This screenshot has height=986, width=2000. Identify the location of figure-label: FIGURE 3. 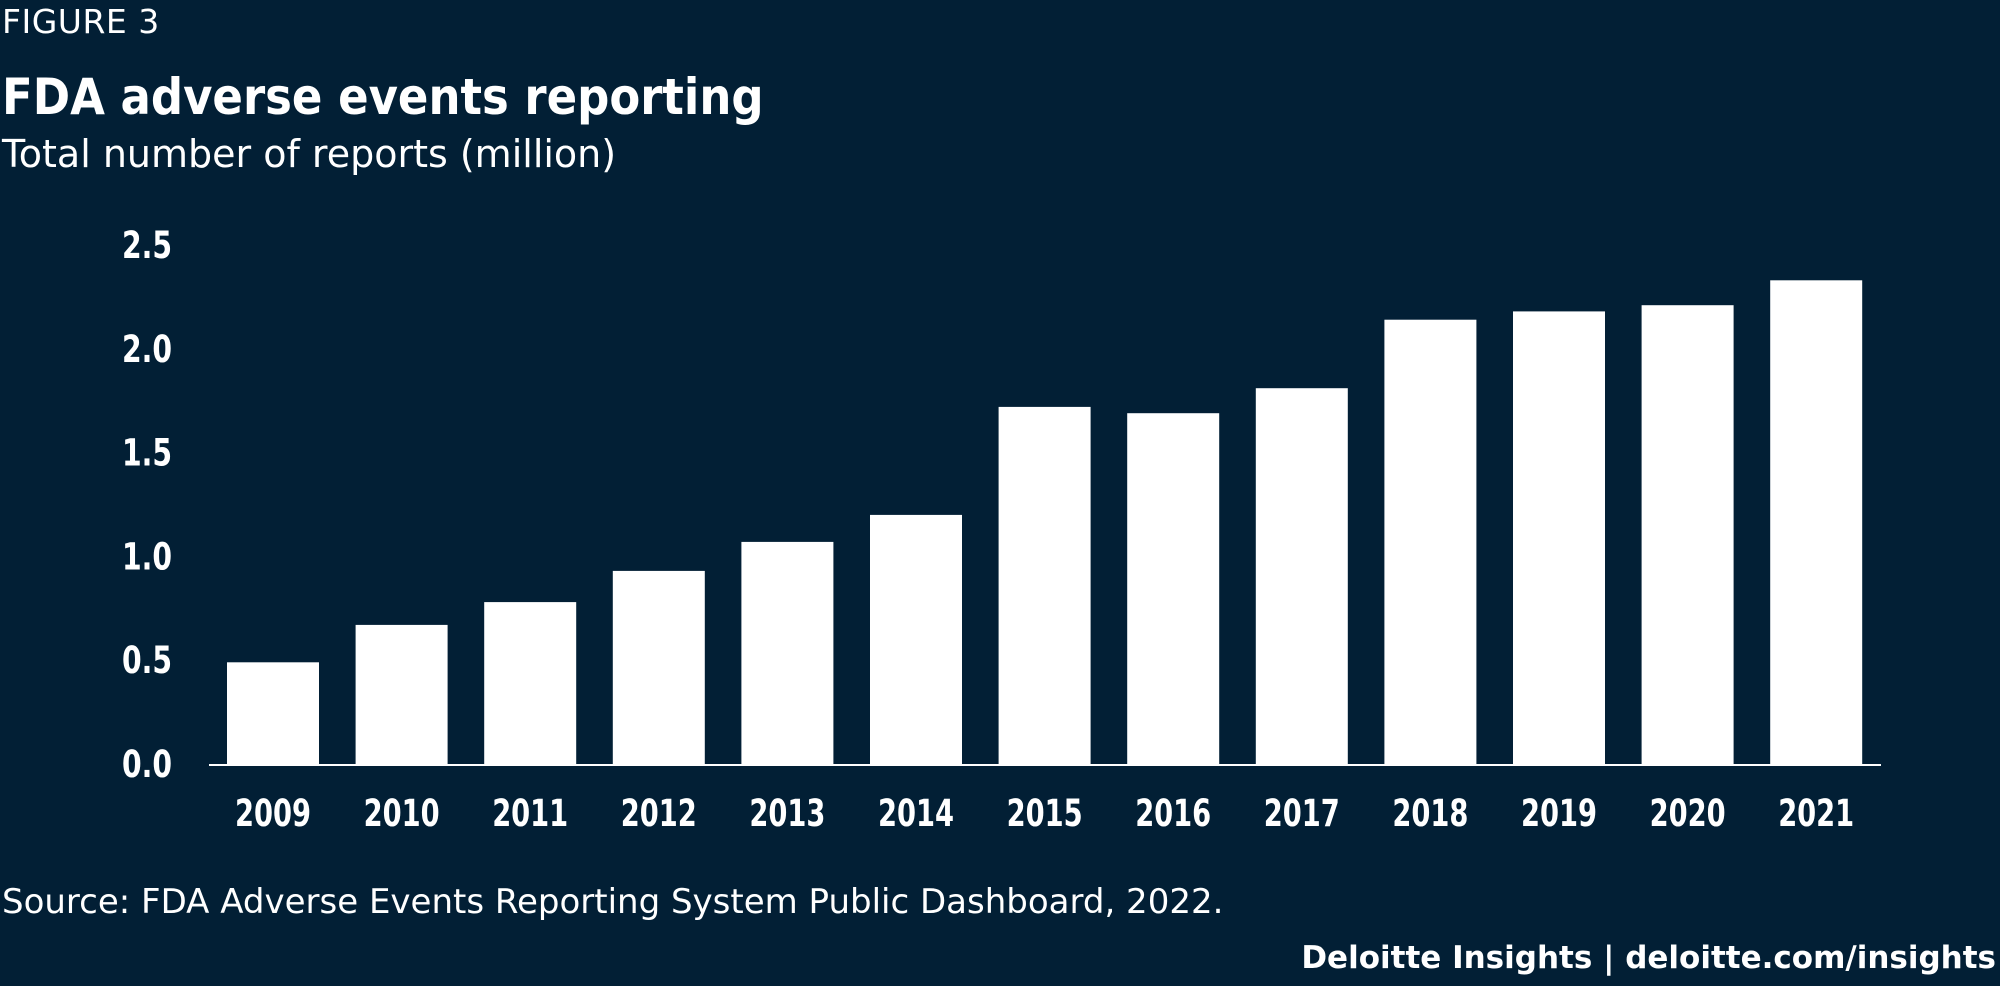
(81, 21).